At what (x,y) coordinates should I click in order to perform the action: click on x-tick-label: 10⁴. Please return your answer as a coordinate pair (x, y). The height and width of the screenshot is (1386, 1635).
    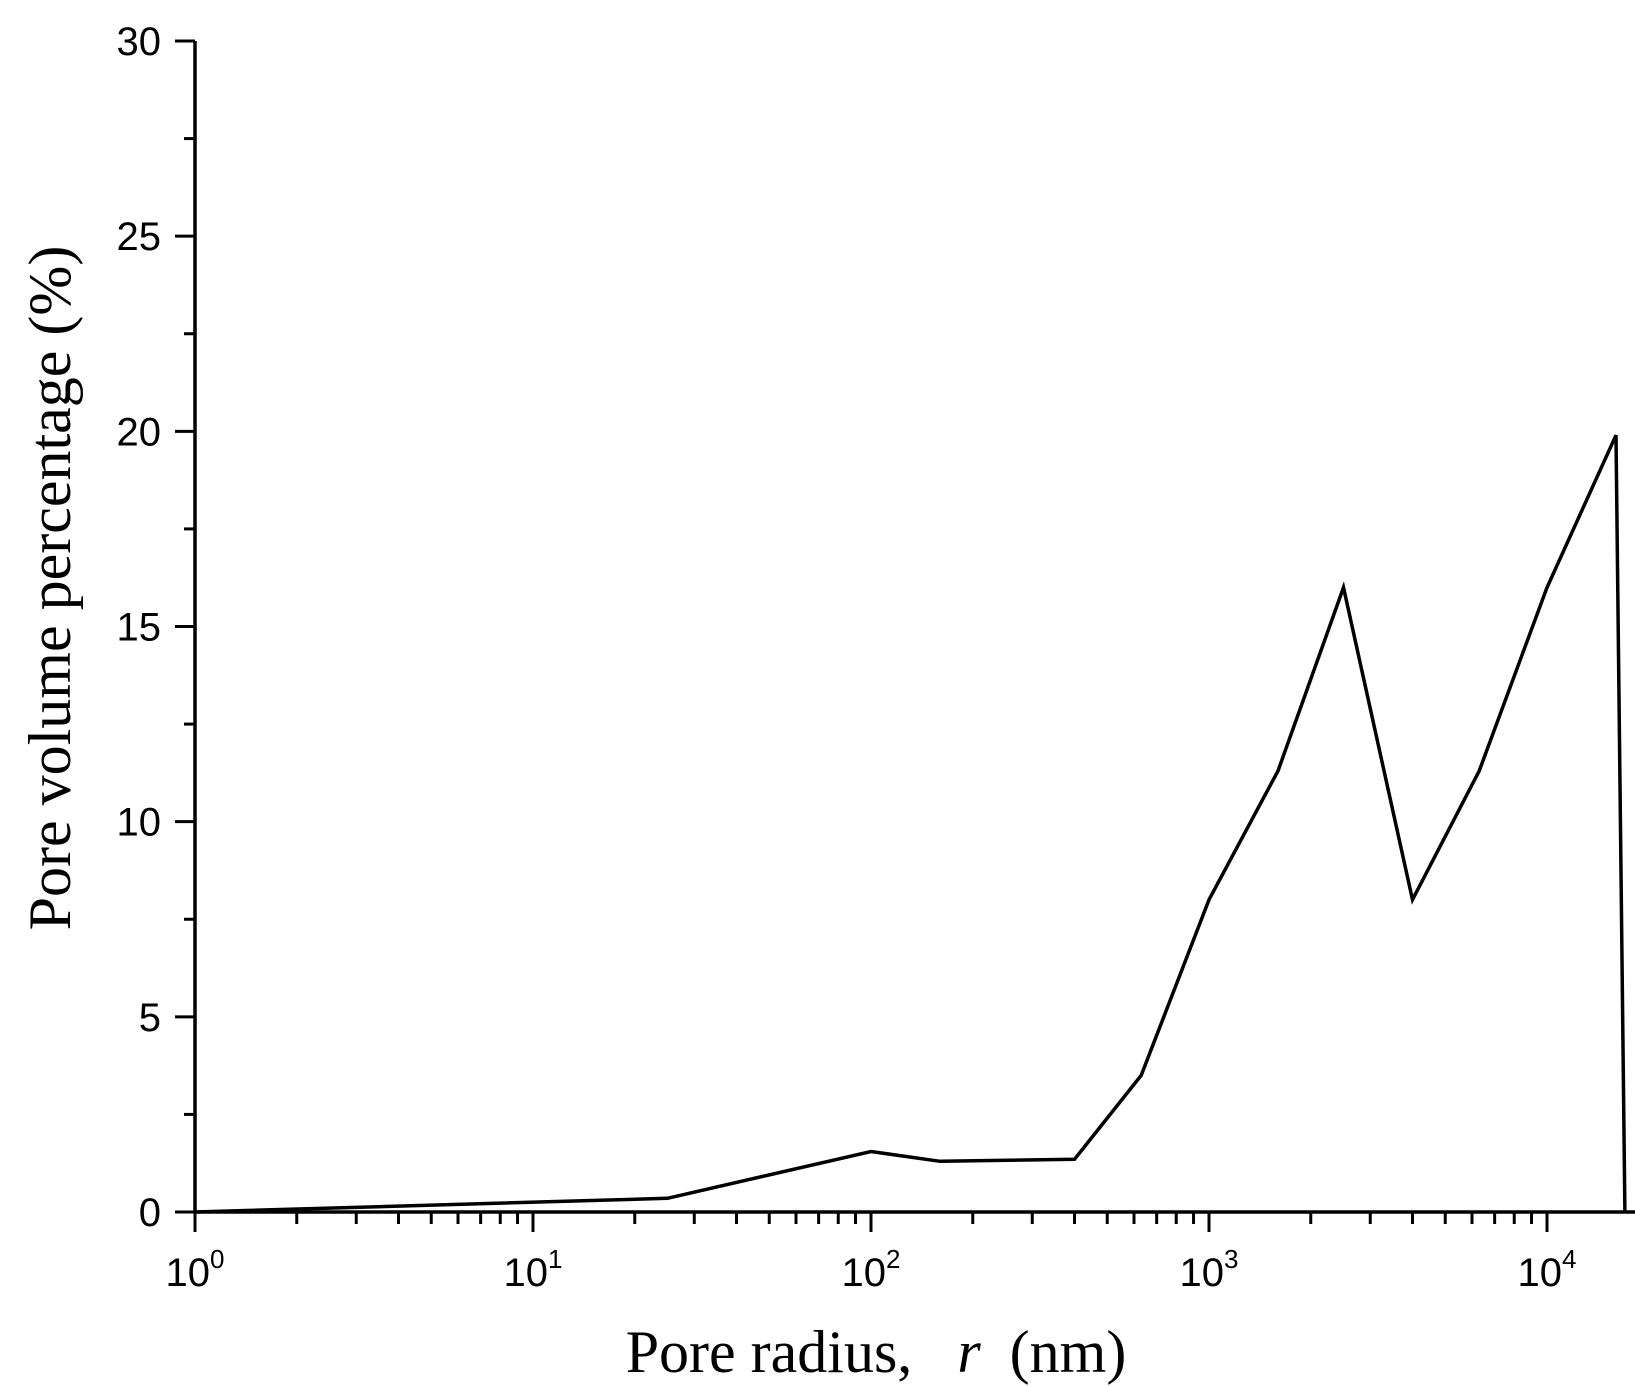
    Looking at the image, I should click on (1547, 1269).